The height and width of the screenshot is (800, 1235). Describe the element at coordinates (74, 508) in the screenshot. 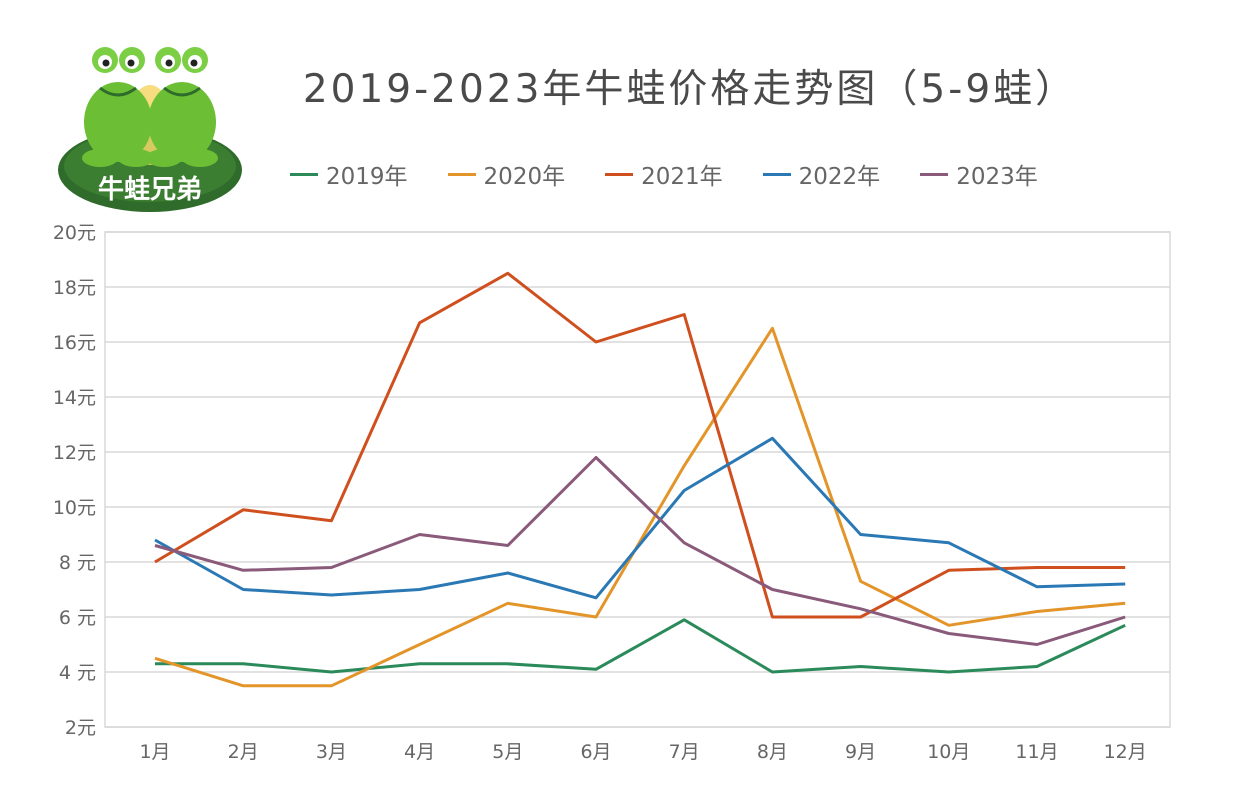

I see `y-tick-label: 10元` at that location.